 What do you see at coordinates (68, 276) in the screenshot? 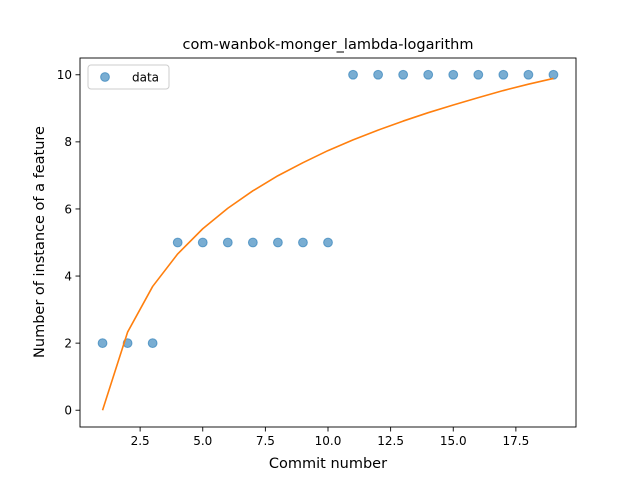
I see `y-tick-label: 4` at bounding box center [68, 276].